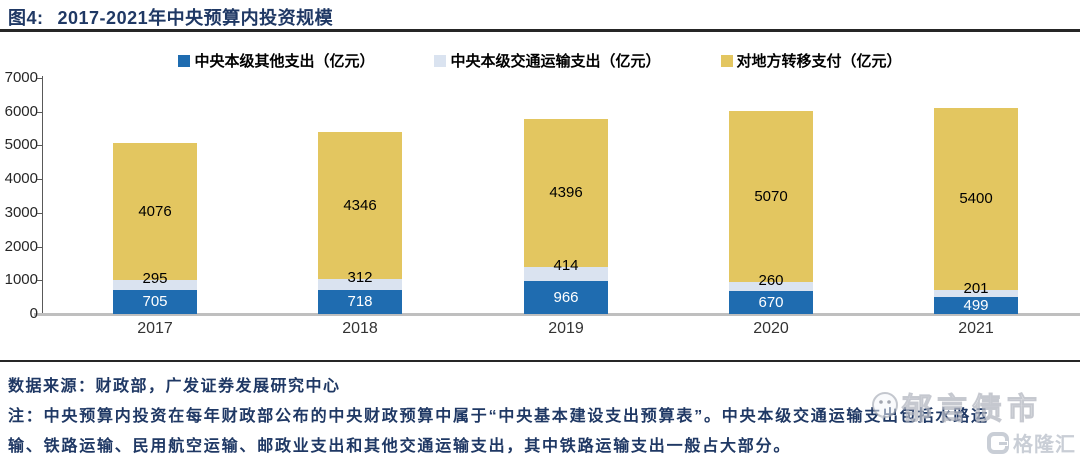 The image size is (1080, 461). Describe the element at coordinates (155, 278) in the screenshot. I see `bar-value-label: 295` at that location.